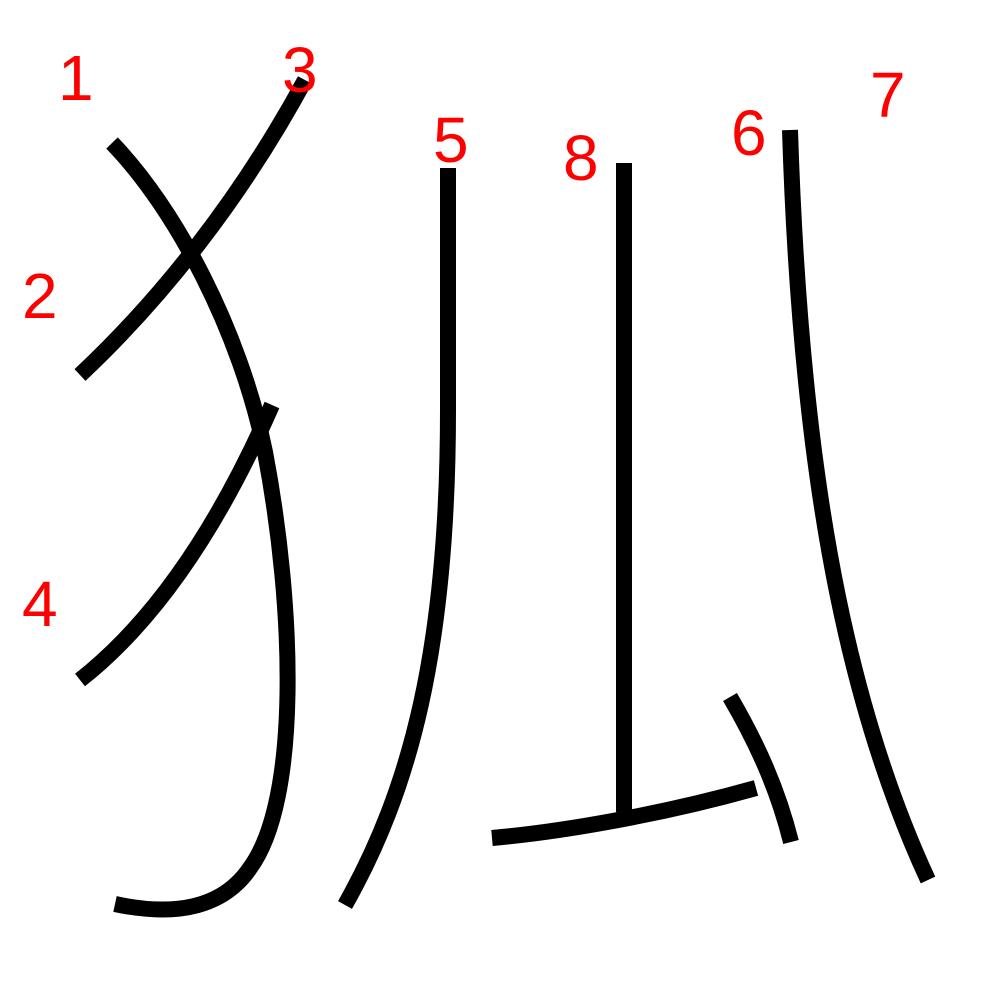 Image resolution: width=1000 pixels, height=1000 pixels. I want to click on stroke-path-dot, so click(761, 768).